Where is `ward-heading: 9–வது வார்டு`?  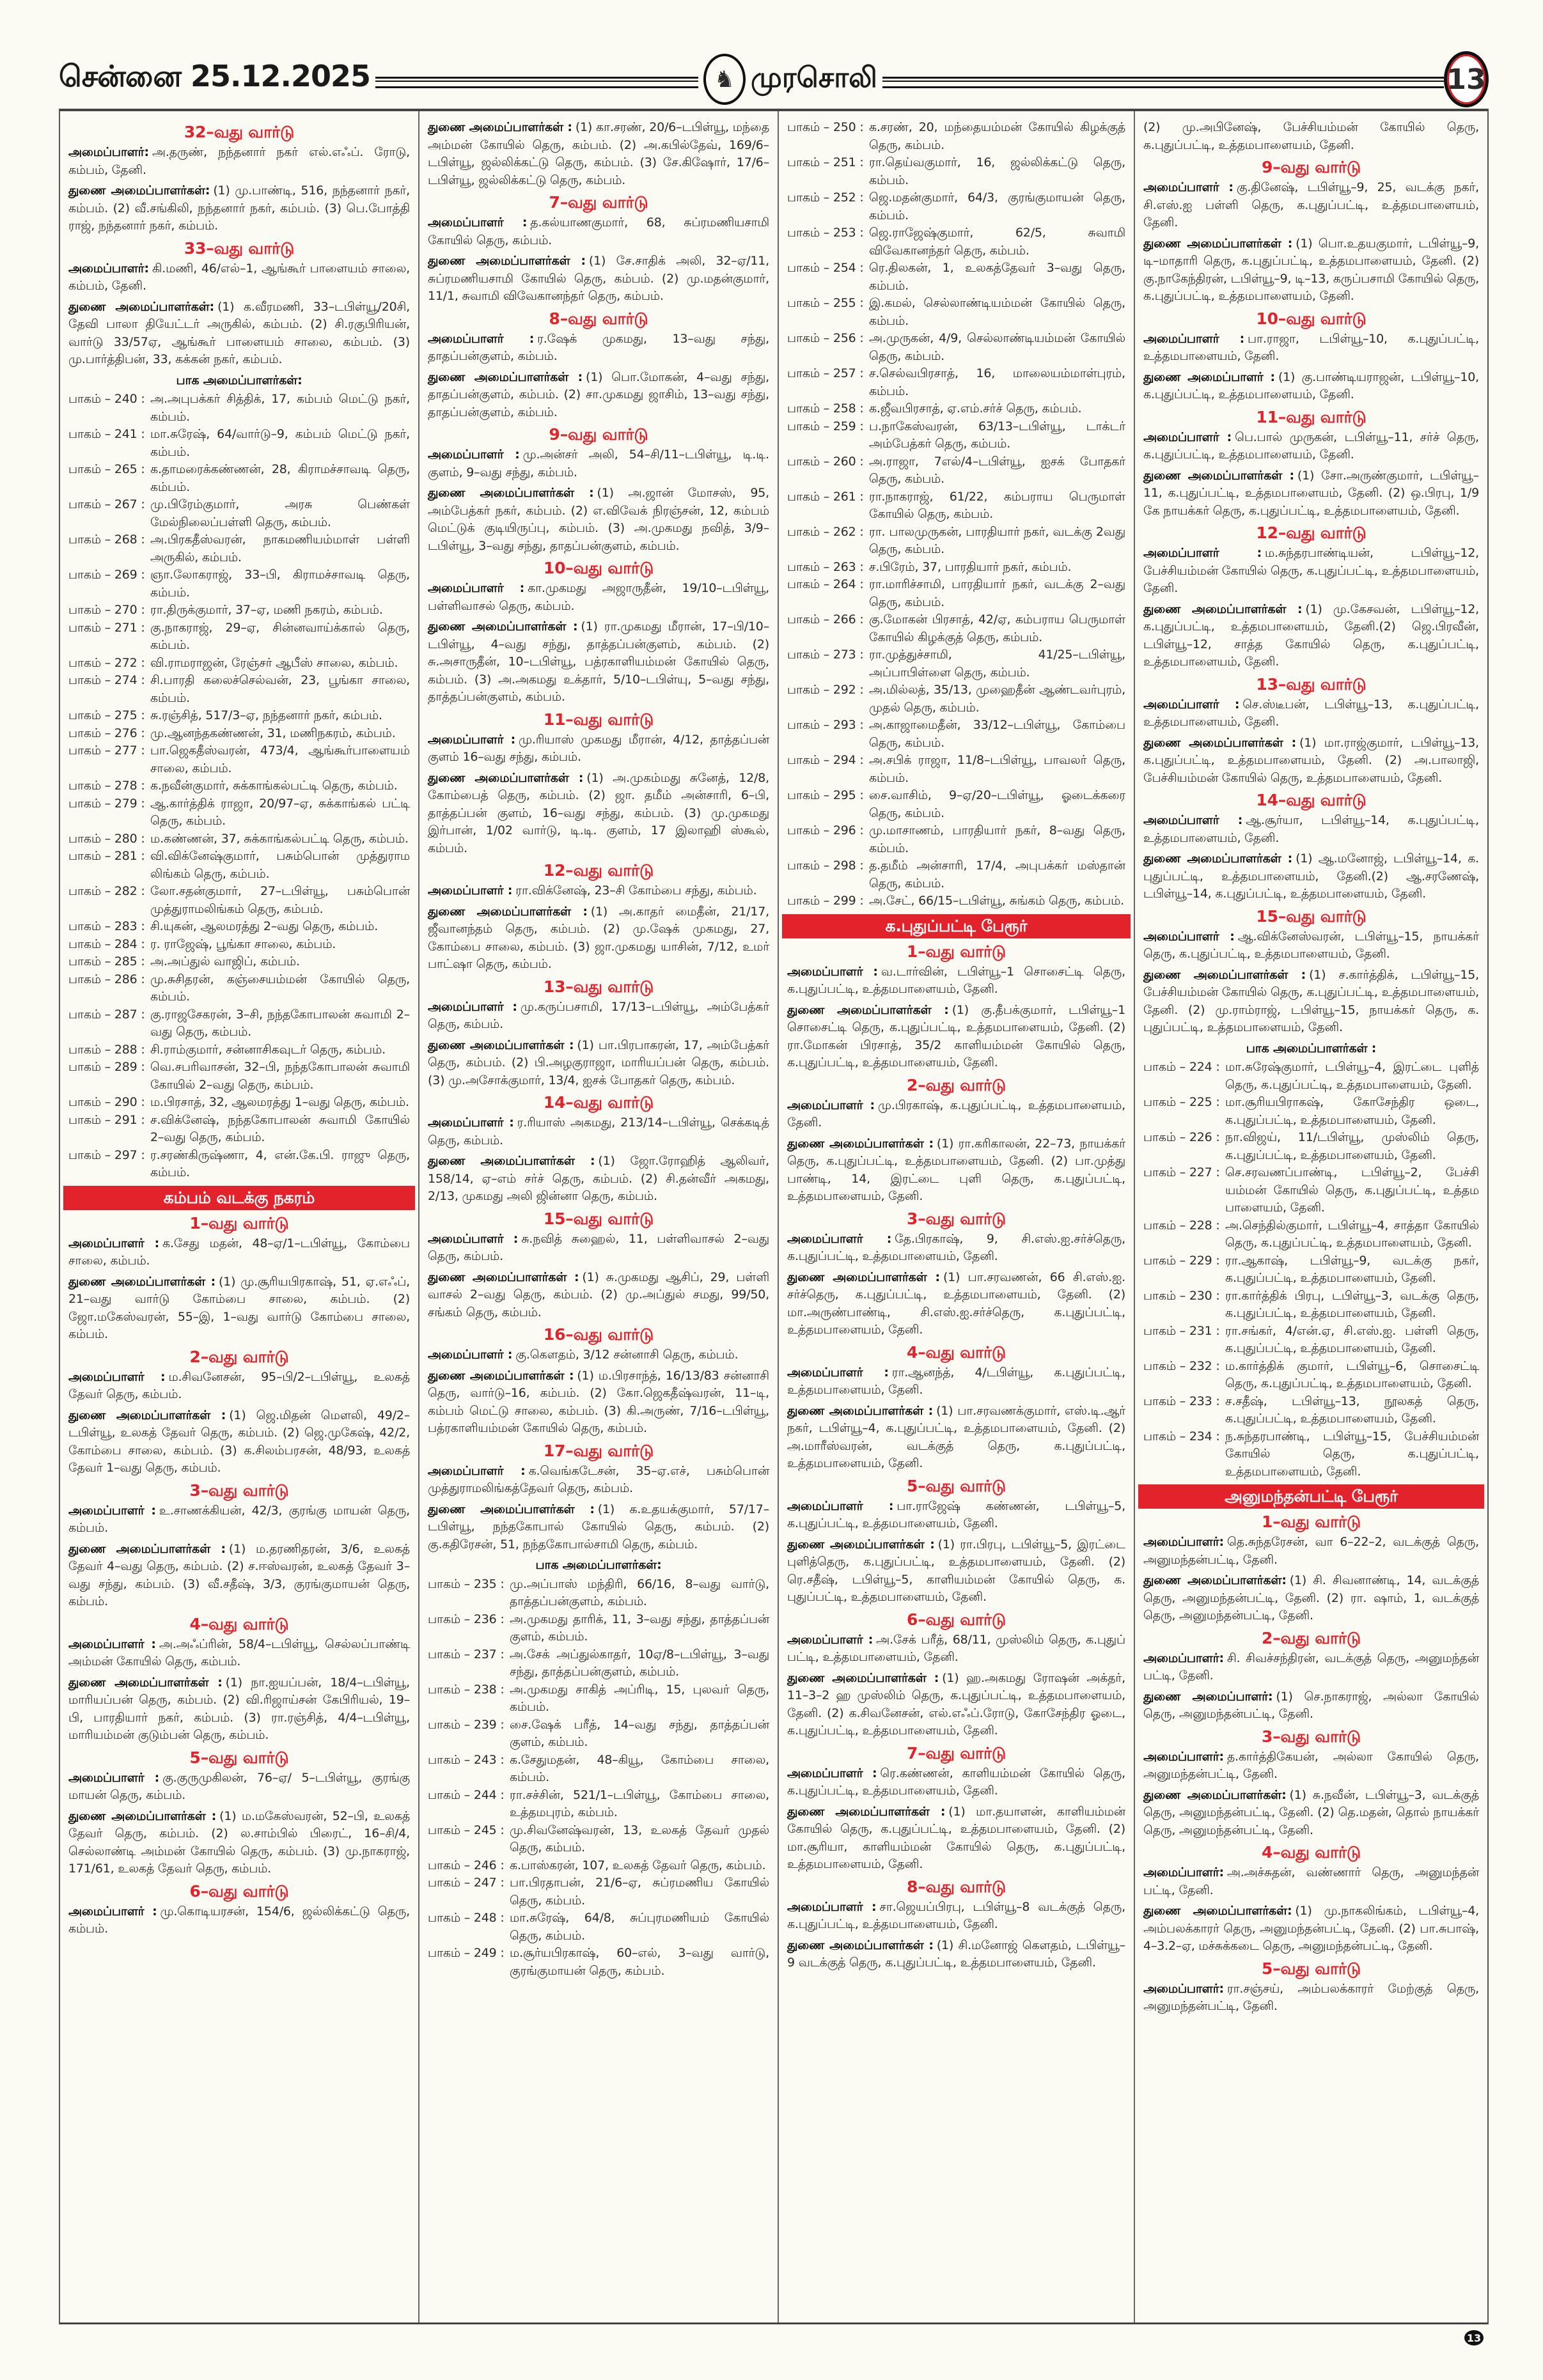 ward-heading: 9–வது வார்டு is located at coordinates (598, 434).